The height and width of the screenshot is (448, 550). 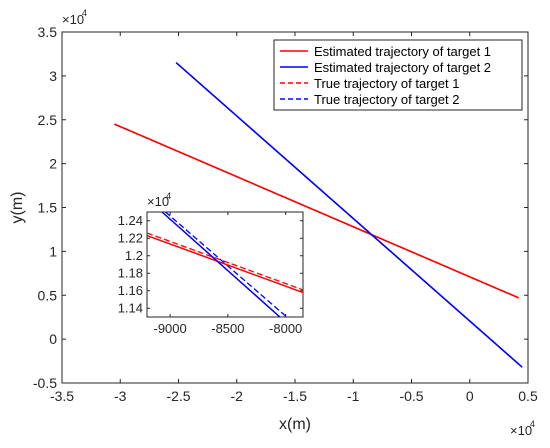 What do you see at coordinates (48, 120) in the screenshot?
I see `y-tick-label: 2.5` at bounding box center [48, 120].